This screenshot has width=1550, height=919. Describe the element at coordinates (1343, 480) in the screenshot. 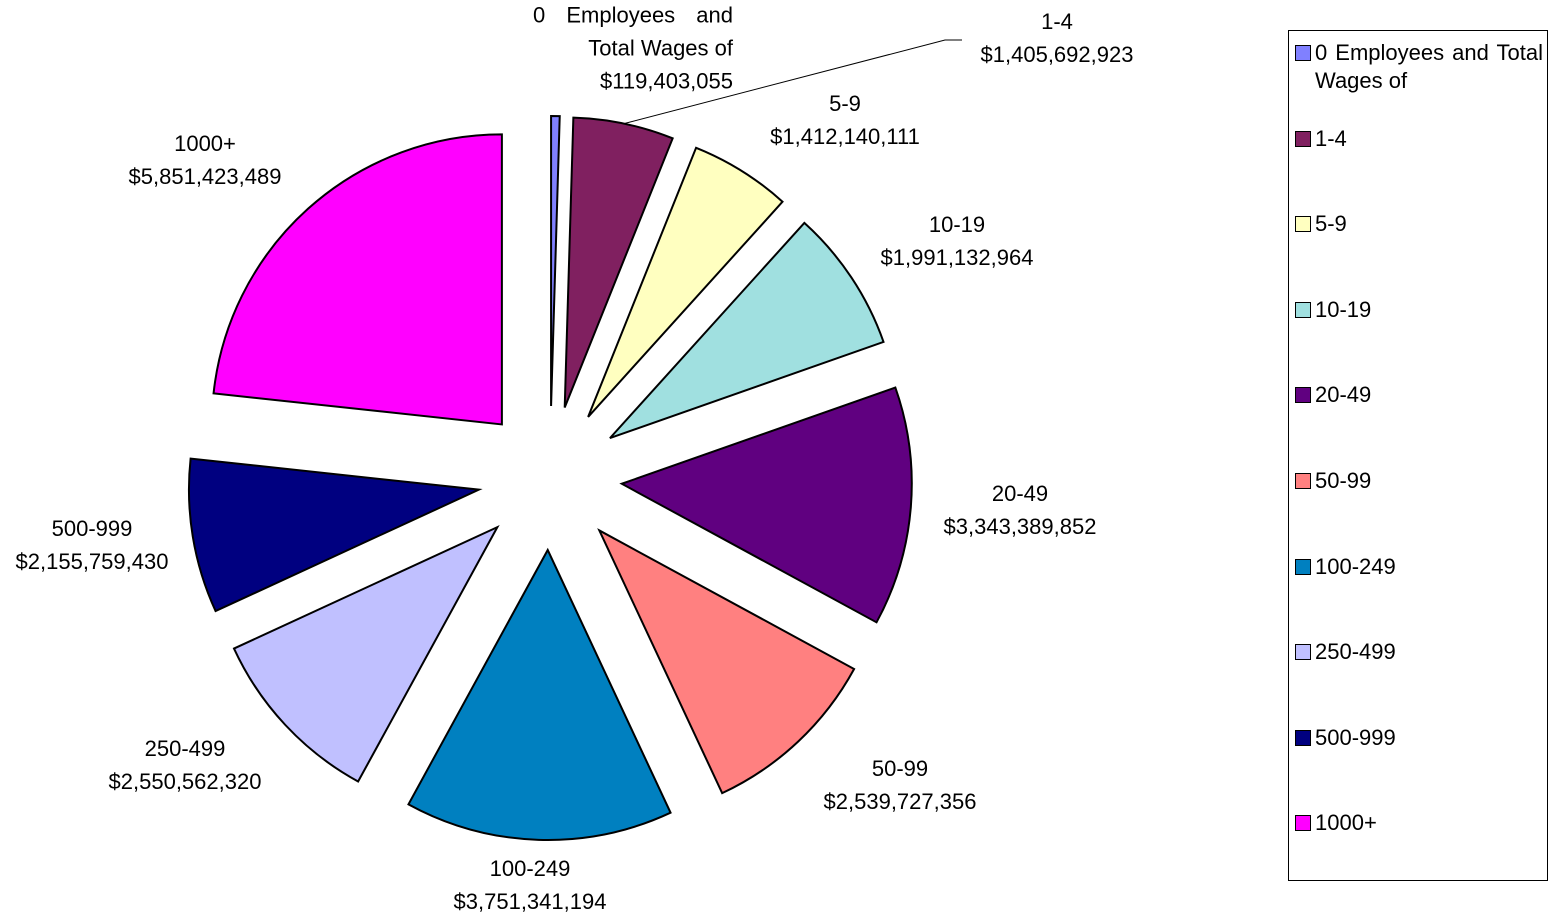

I see `legend-label: 50-99` at that location.